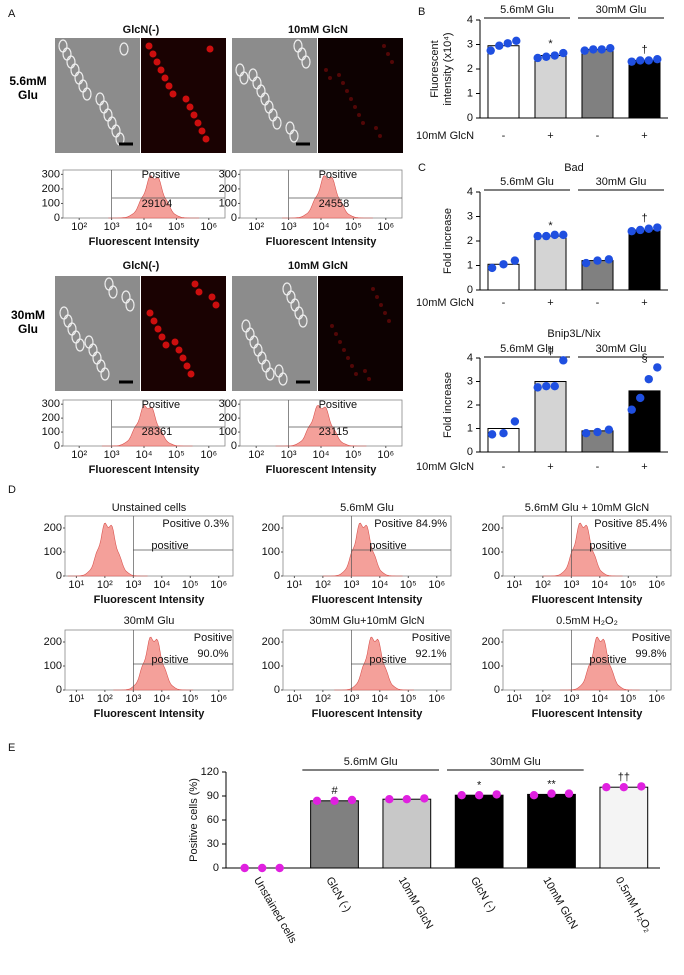 This screenshot has height=975, width=684. I want to click on histogram-title: 30mM Glu, so click(149, 621).